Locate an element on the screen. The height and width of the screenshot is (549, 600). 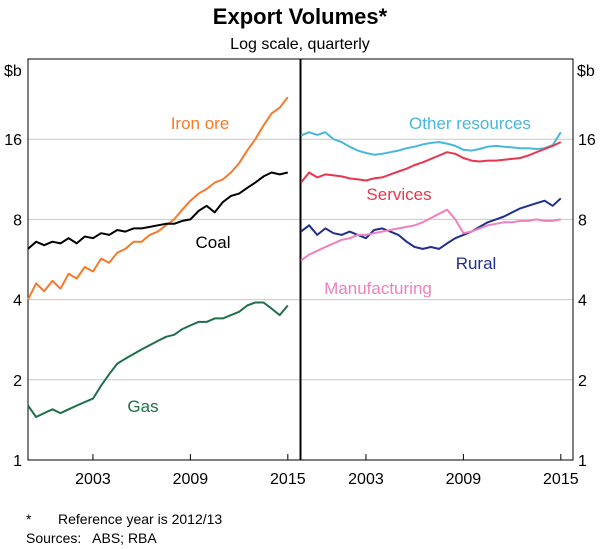
sources: Sources: ABS; RBA is located at coordinates (91, 538).